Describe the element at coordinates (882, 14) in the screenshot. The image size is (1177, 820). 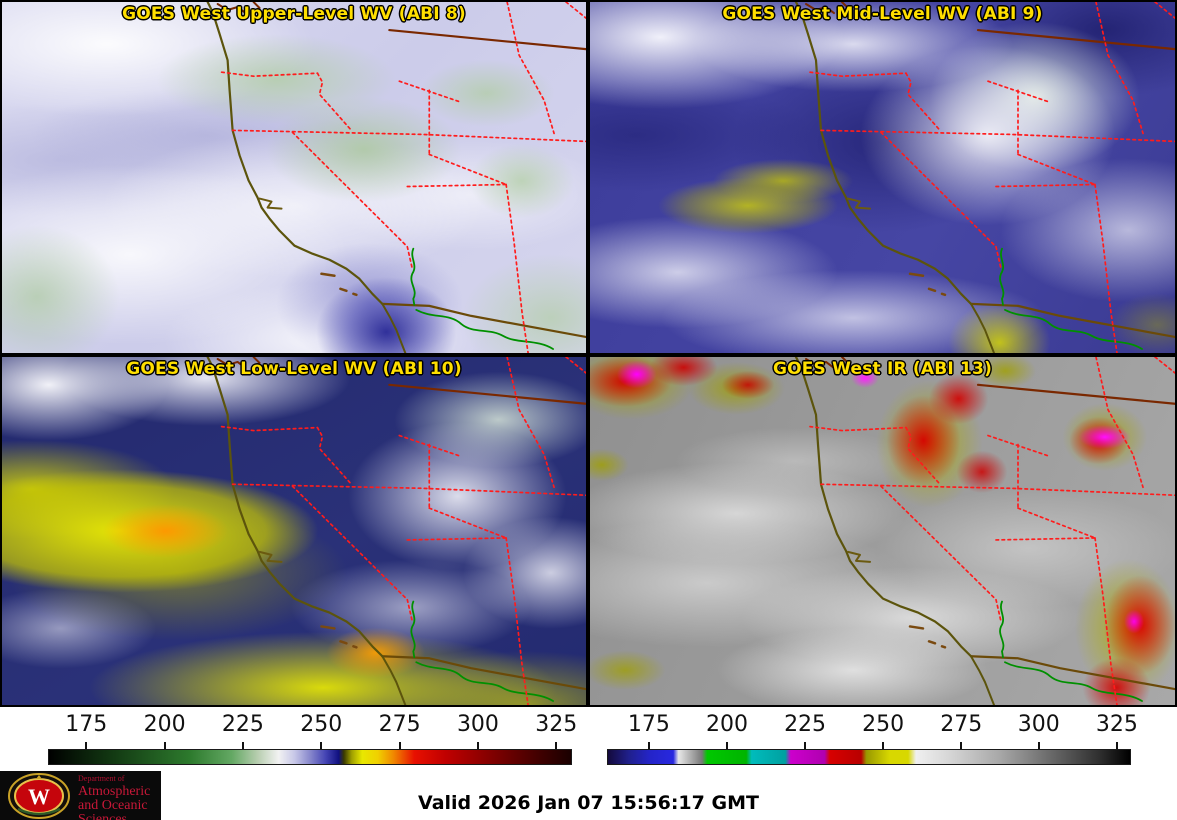
I see `panel-title-abi9: GOES West Mid-Level WV (ABI 9)` at that location.